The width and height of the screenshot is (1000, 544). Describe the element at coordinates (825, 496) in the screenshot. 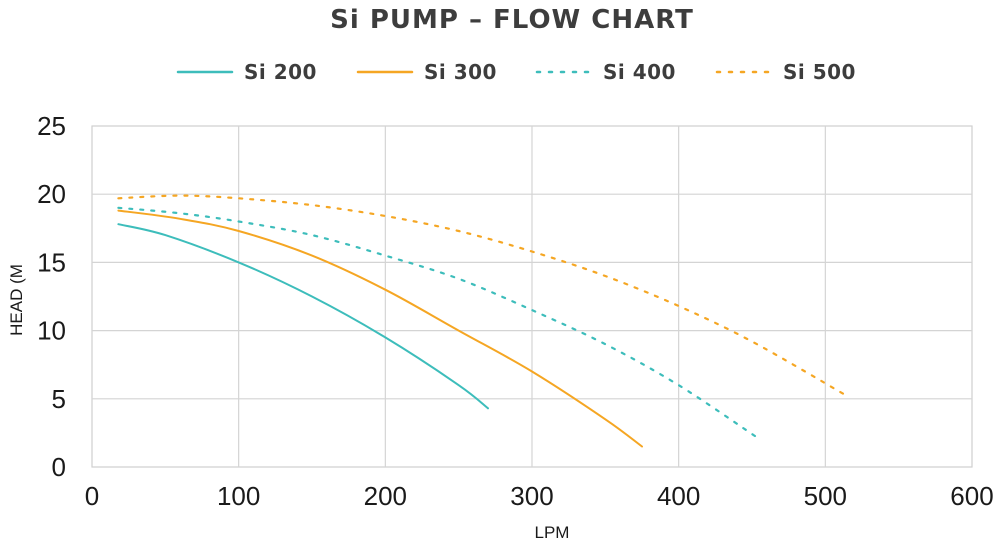

I see `x-tick-label: 500` at that location.